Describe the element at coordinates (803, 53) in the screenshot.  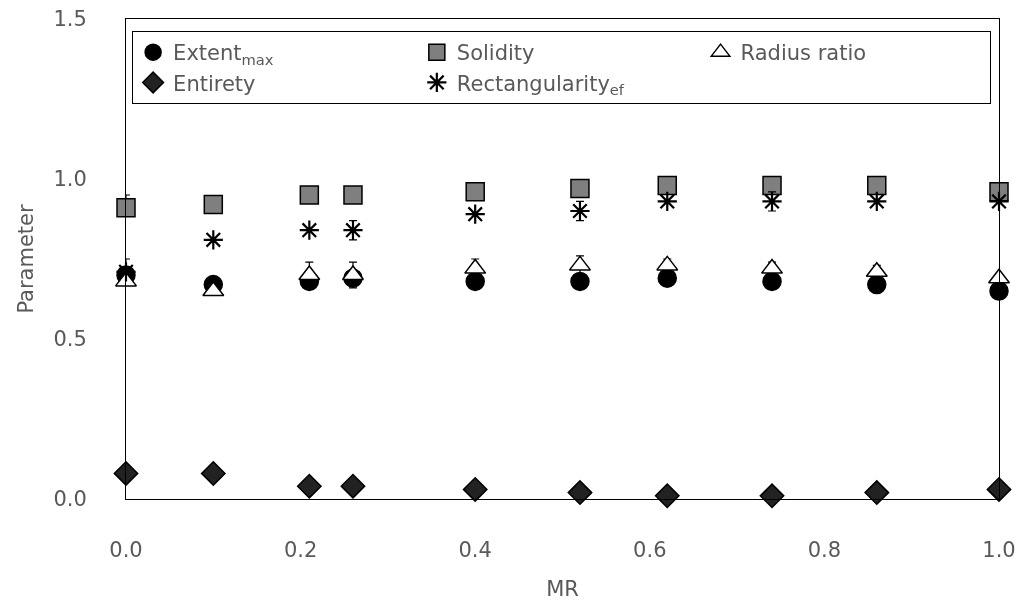
I see `legend-label: Radius ratio` at that location.